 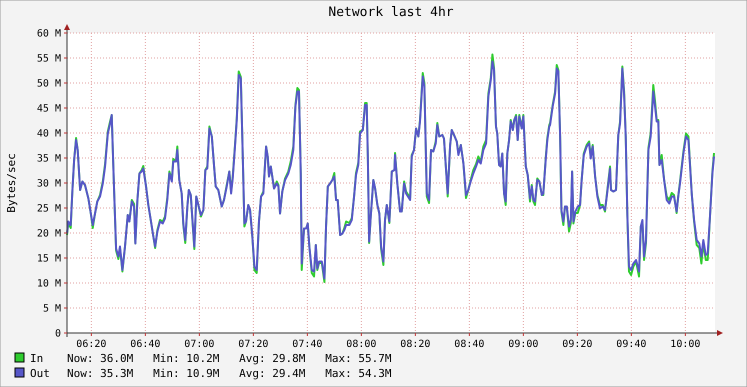 What do you see at coordinates (577, 344) in the screenshot?
I see `x-tick-label: 09:20` at bounding box center [577, 344].